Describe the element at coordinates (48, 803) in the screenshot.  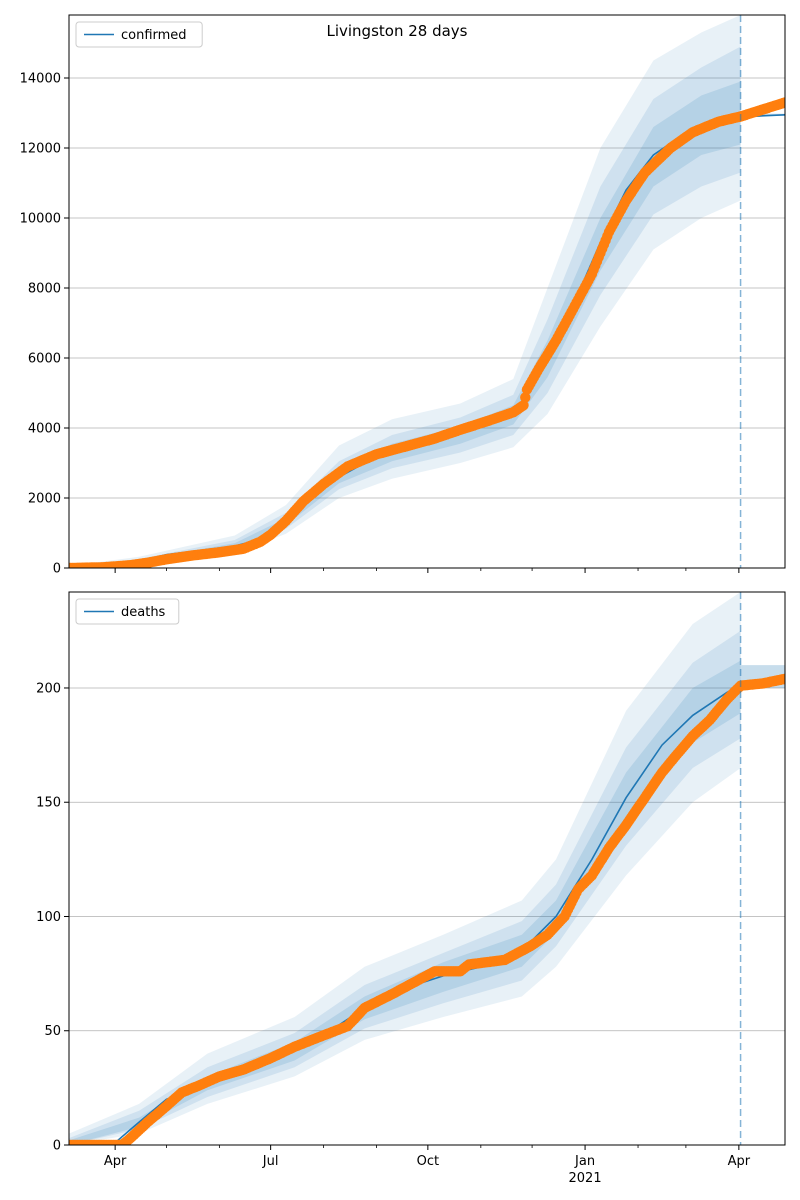
I see `y-tick-label: 150` at that location.